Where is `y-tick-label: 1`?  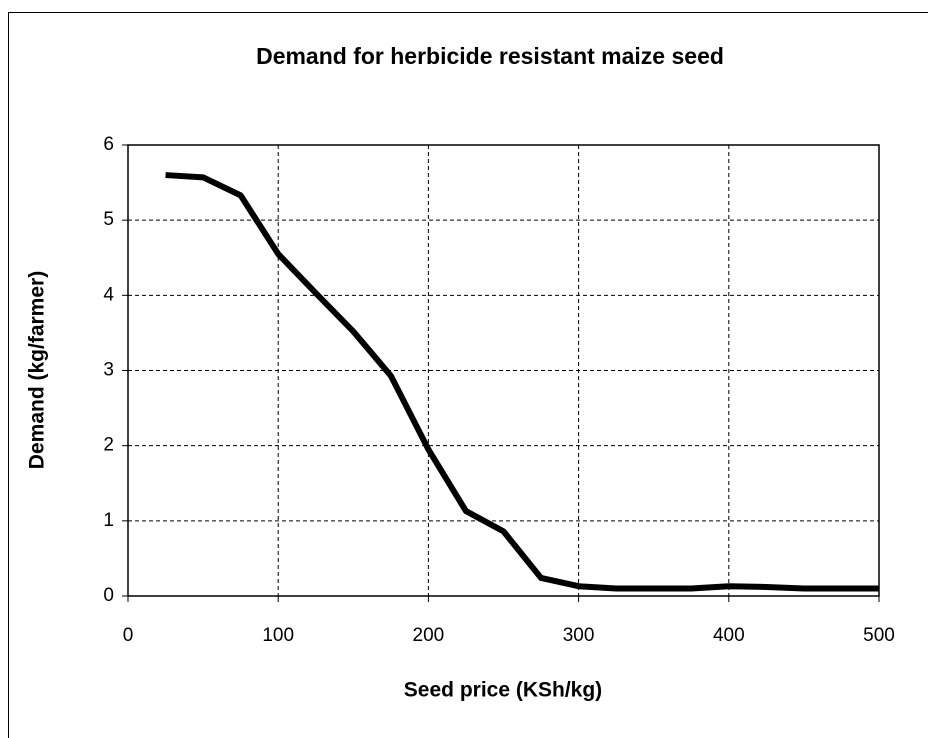
y-tick-label: 1 is located at coordinates (108, 520).